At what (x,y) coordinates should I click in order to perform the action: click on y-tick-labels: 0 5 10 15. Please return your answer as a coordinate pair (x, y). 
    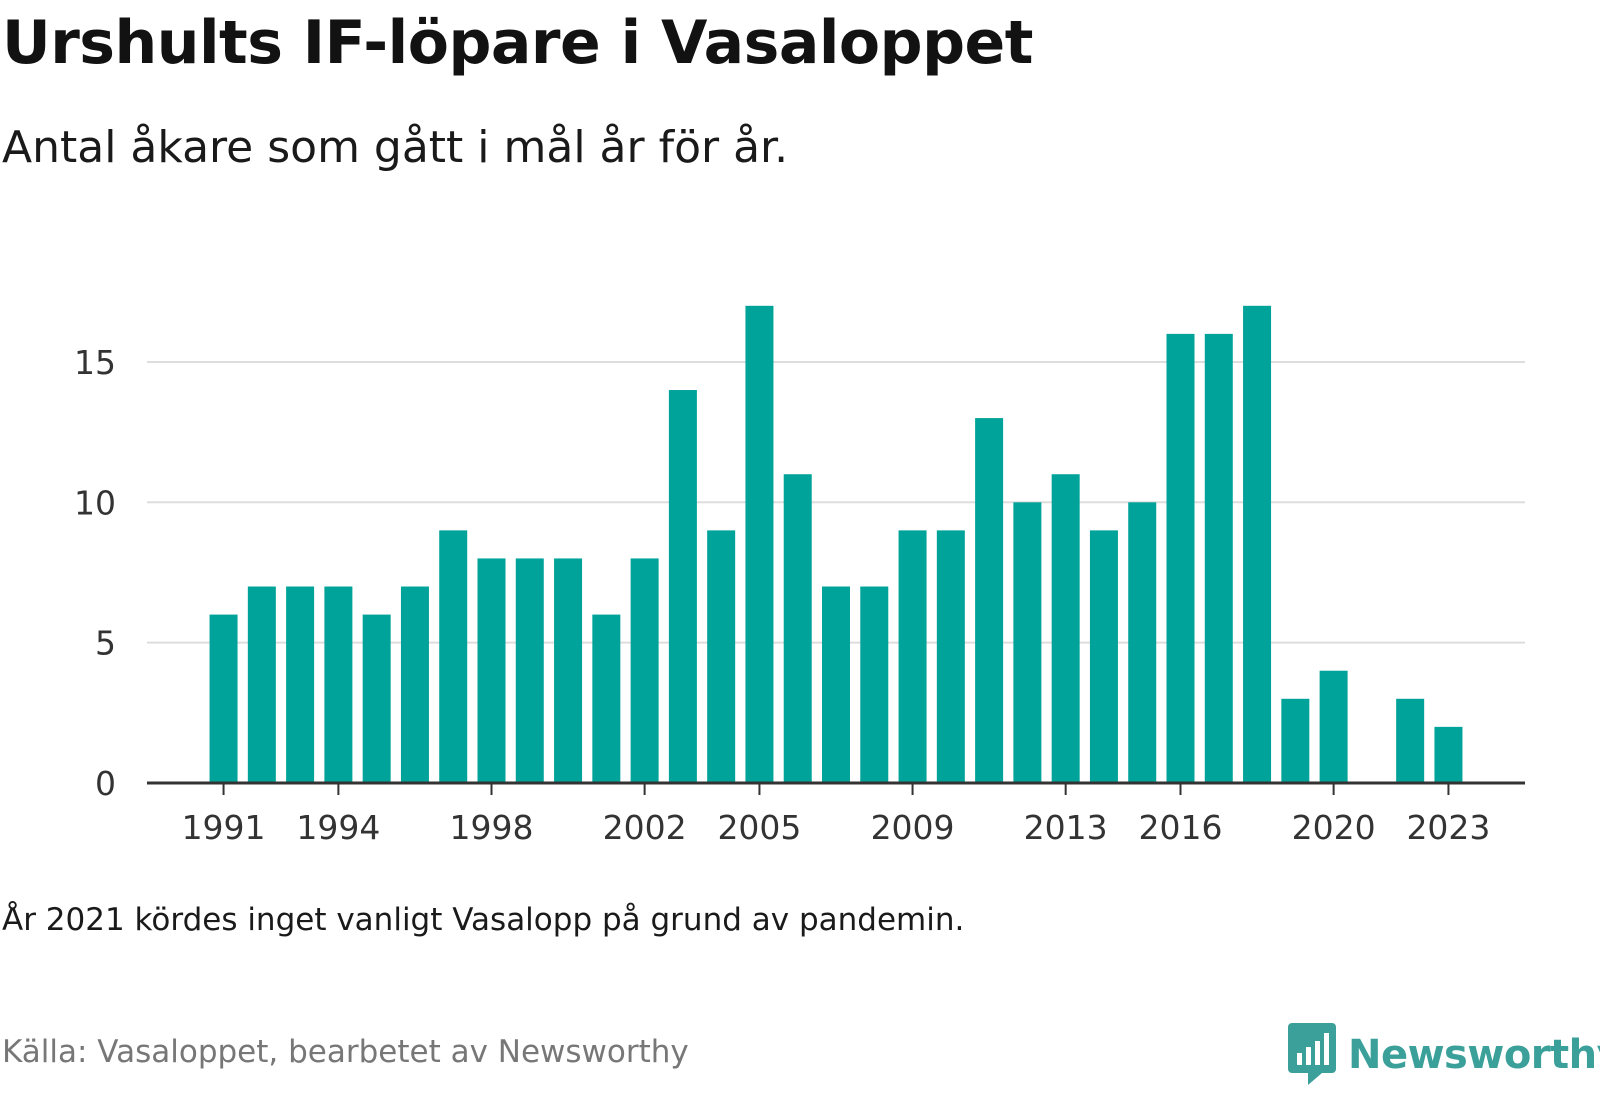
    Looking at the image, I should click on (95, 573).